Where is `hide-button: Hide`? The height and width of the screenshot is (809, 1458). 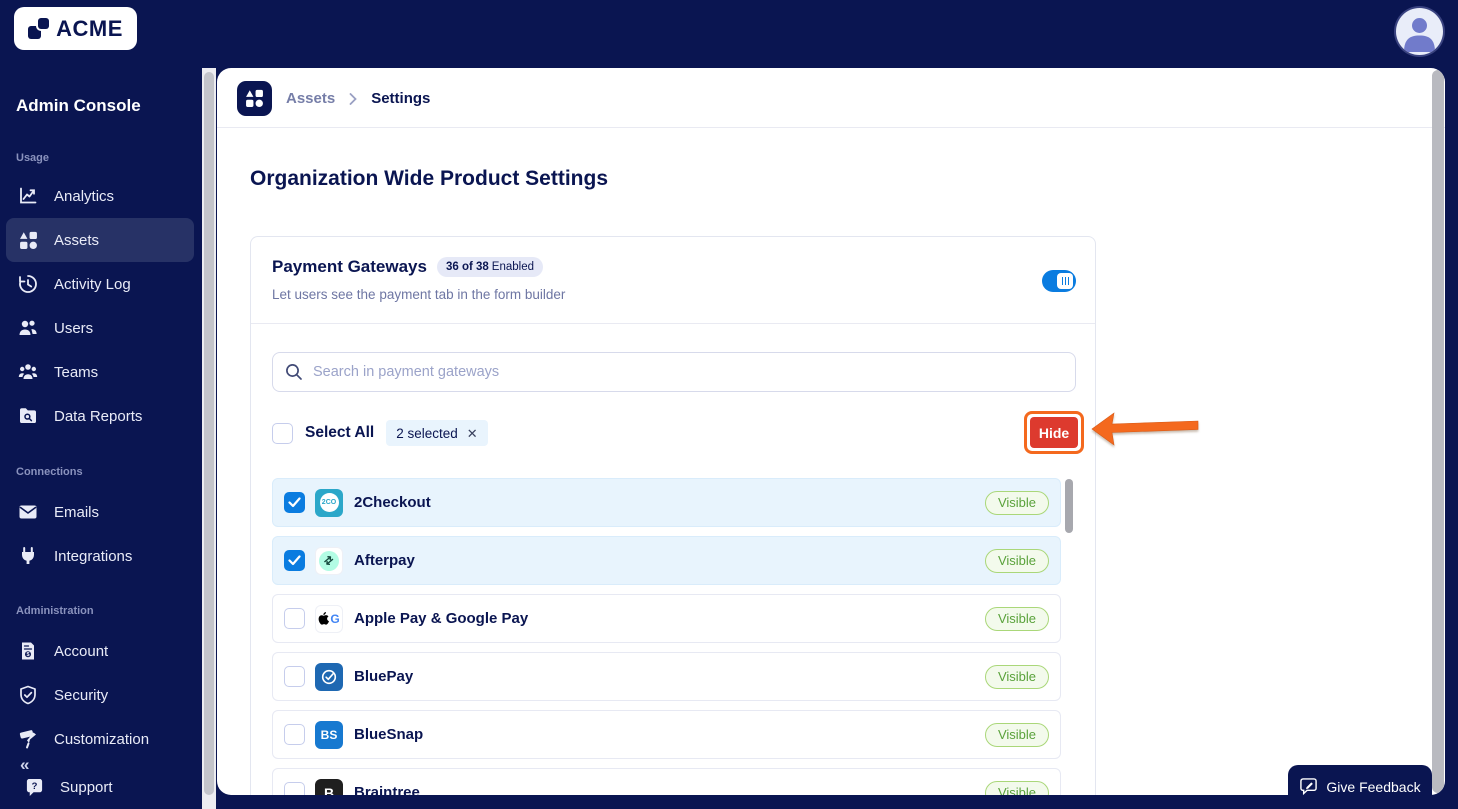 hide-button: Hide is located at coordinates (1054, 432).